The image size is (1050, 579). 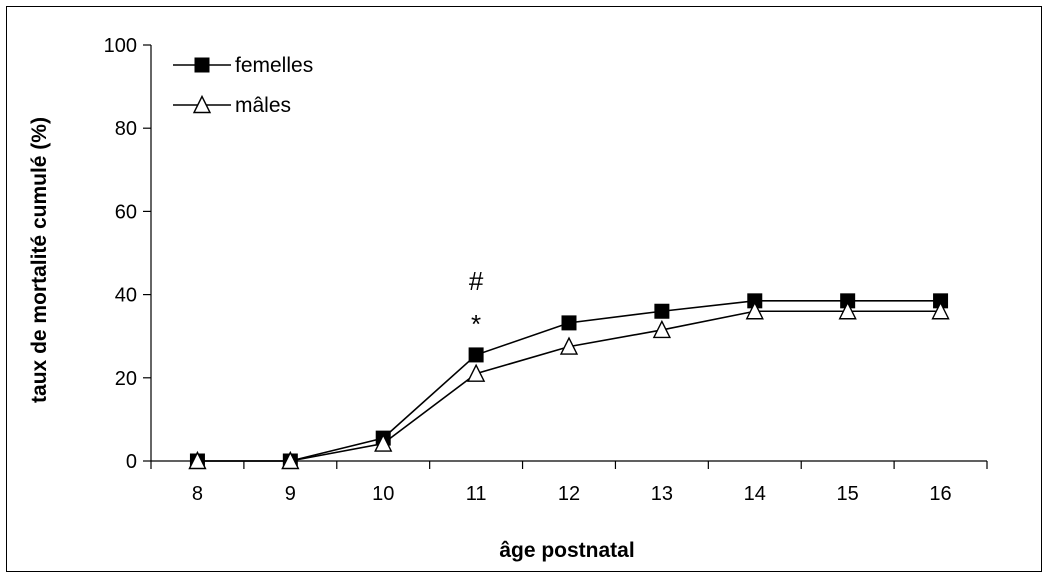 I want to click on x-tick-label: 14, so click(x=755, y=494).